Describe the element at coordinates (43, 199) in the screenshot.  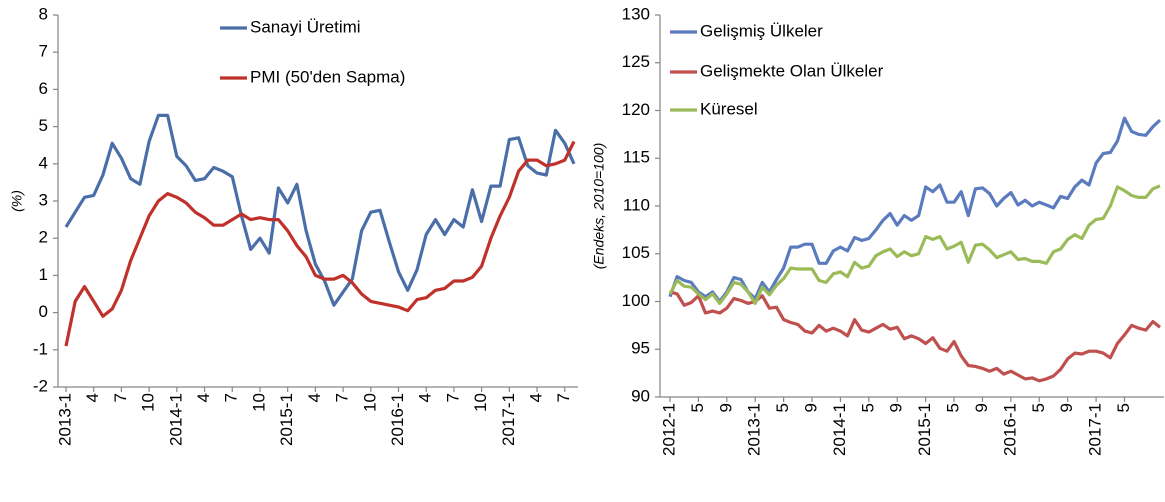
I see `y-tick-label: 3` at that location.